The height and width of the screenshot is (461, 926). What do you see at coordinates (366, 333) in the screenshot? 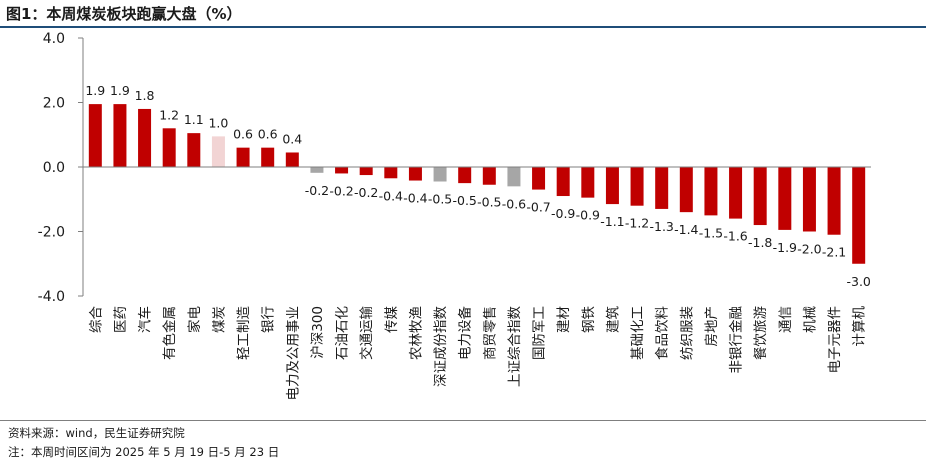
I see `category-label: 交通运输` at bounding box center [366, 333].